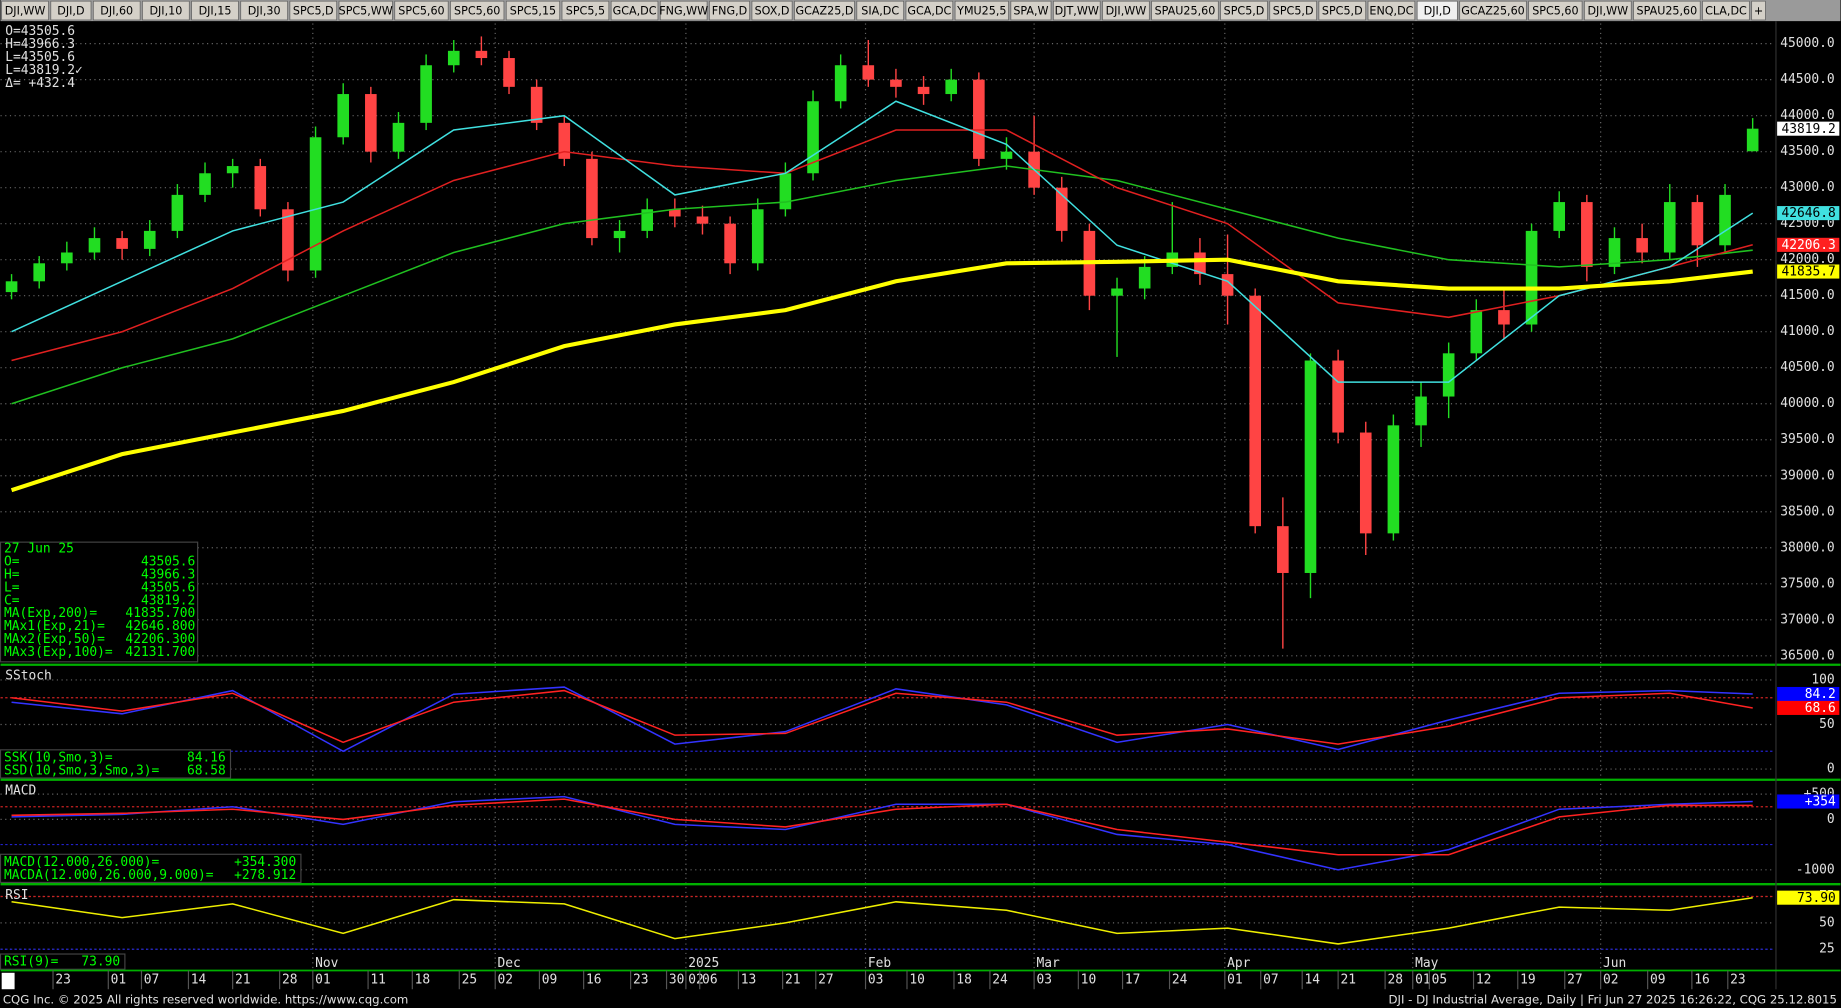  I want to click on tab-label: SPC5,WW, so click(366, 11).